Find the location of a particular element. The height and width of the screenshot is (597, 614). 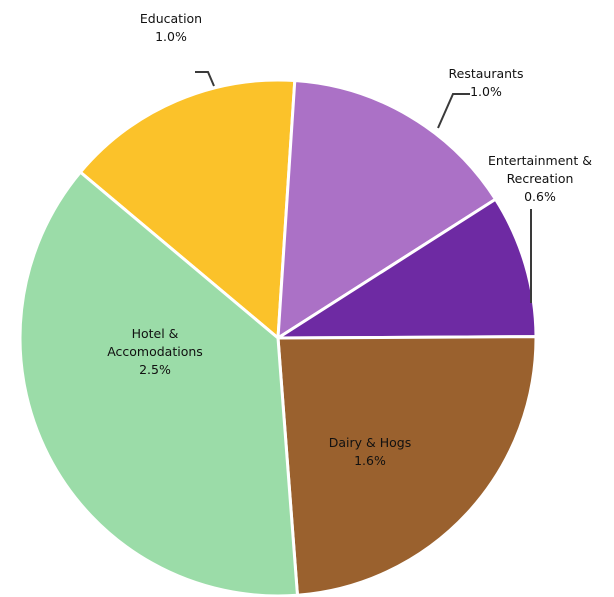

slice-label-hotel-and-accomodations: Hotel & Accomodations 2.5% is located at coordinates (155, 351).